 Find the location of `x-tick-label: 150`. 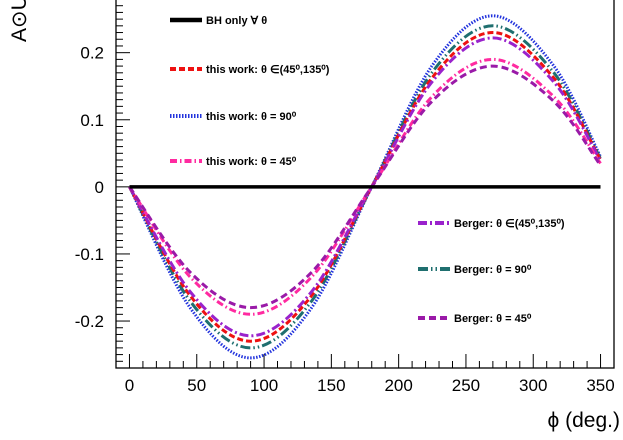

x-tick-label: 150 is located at coordinates (331, 385).